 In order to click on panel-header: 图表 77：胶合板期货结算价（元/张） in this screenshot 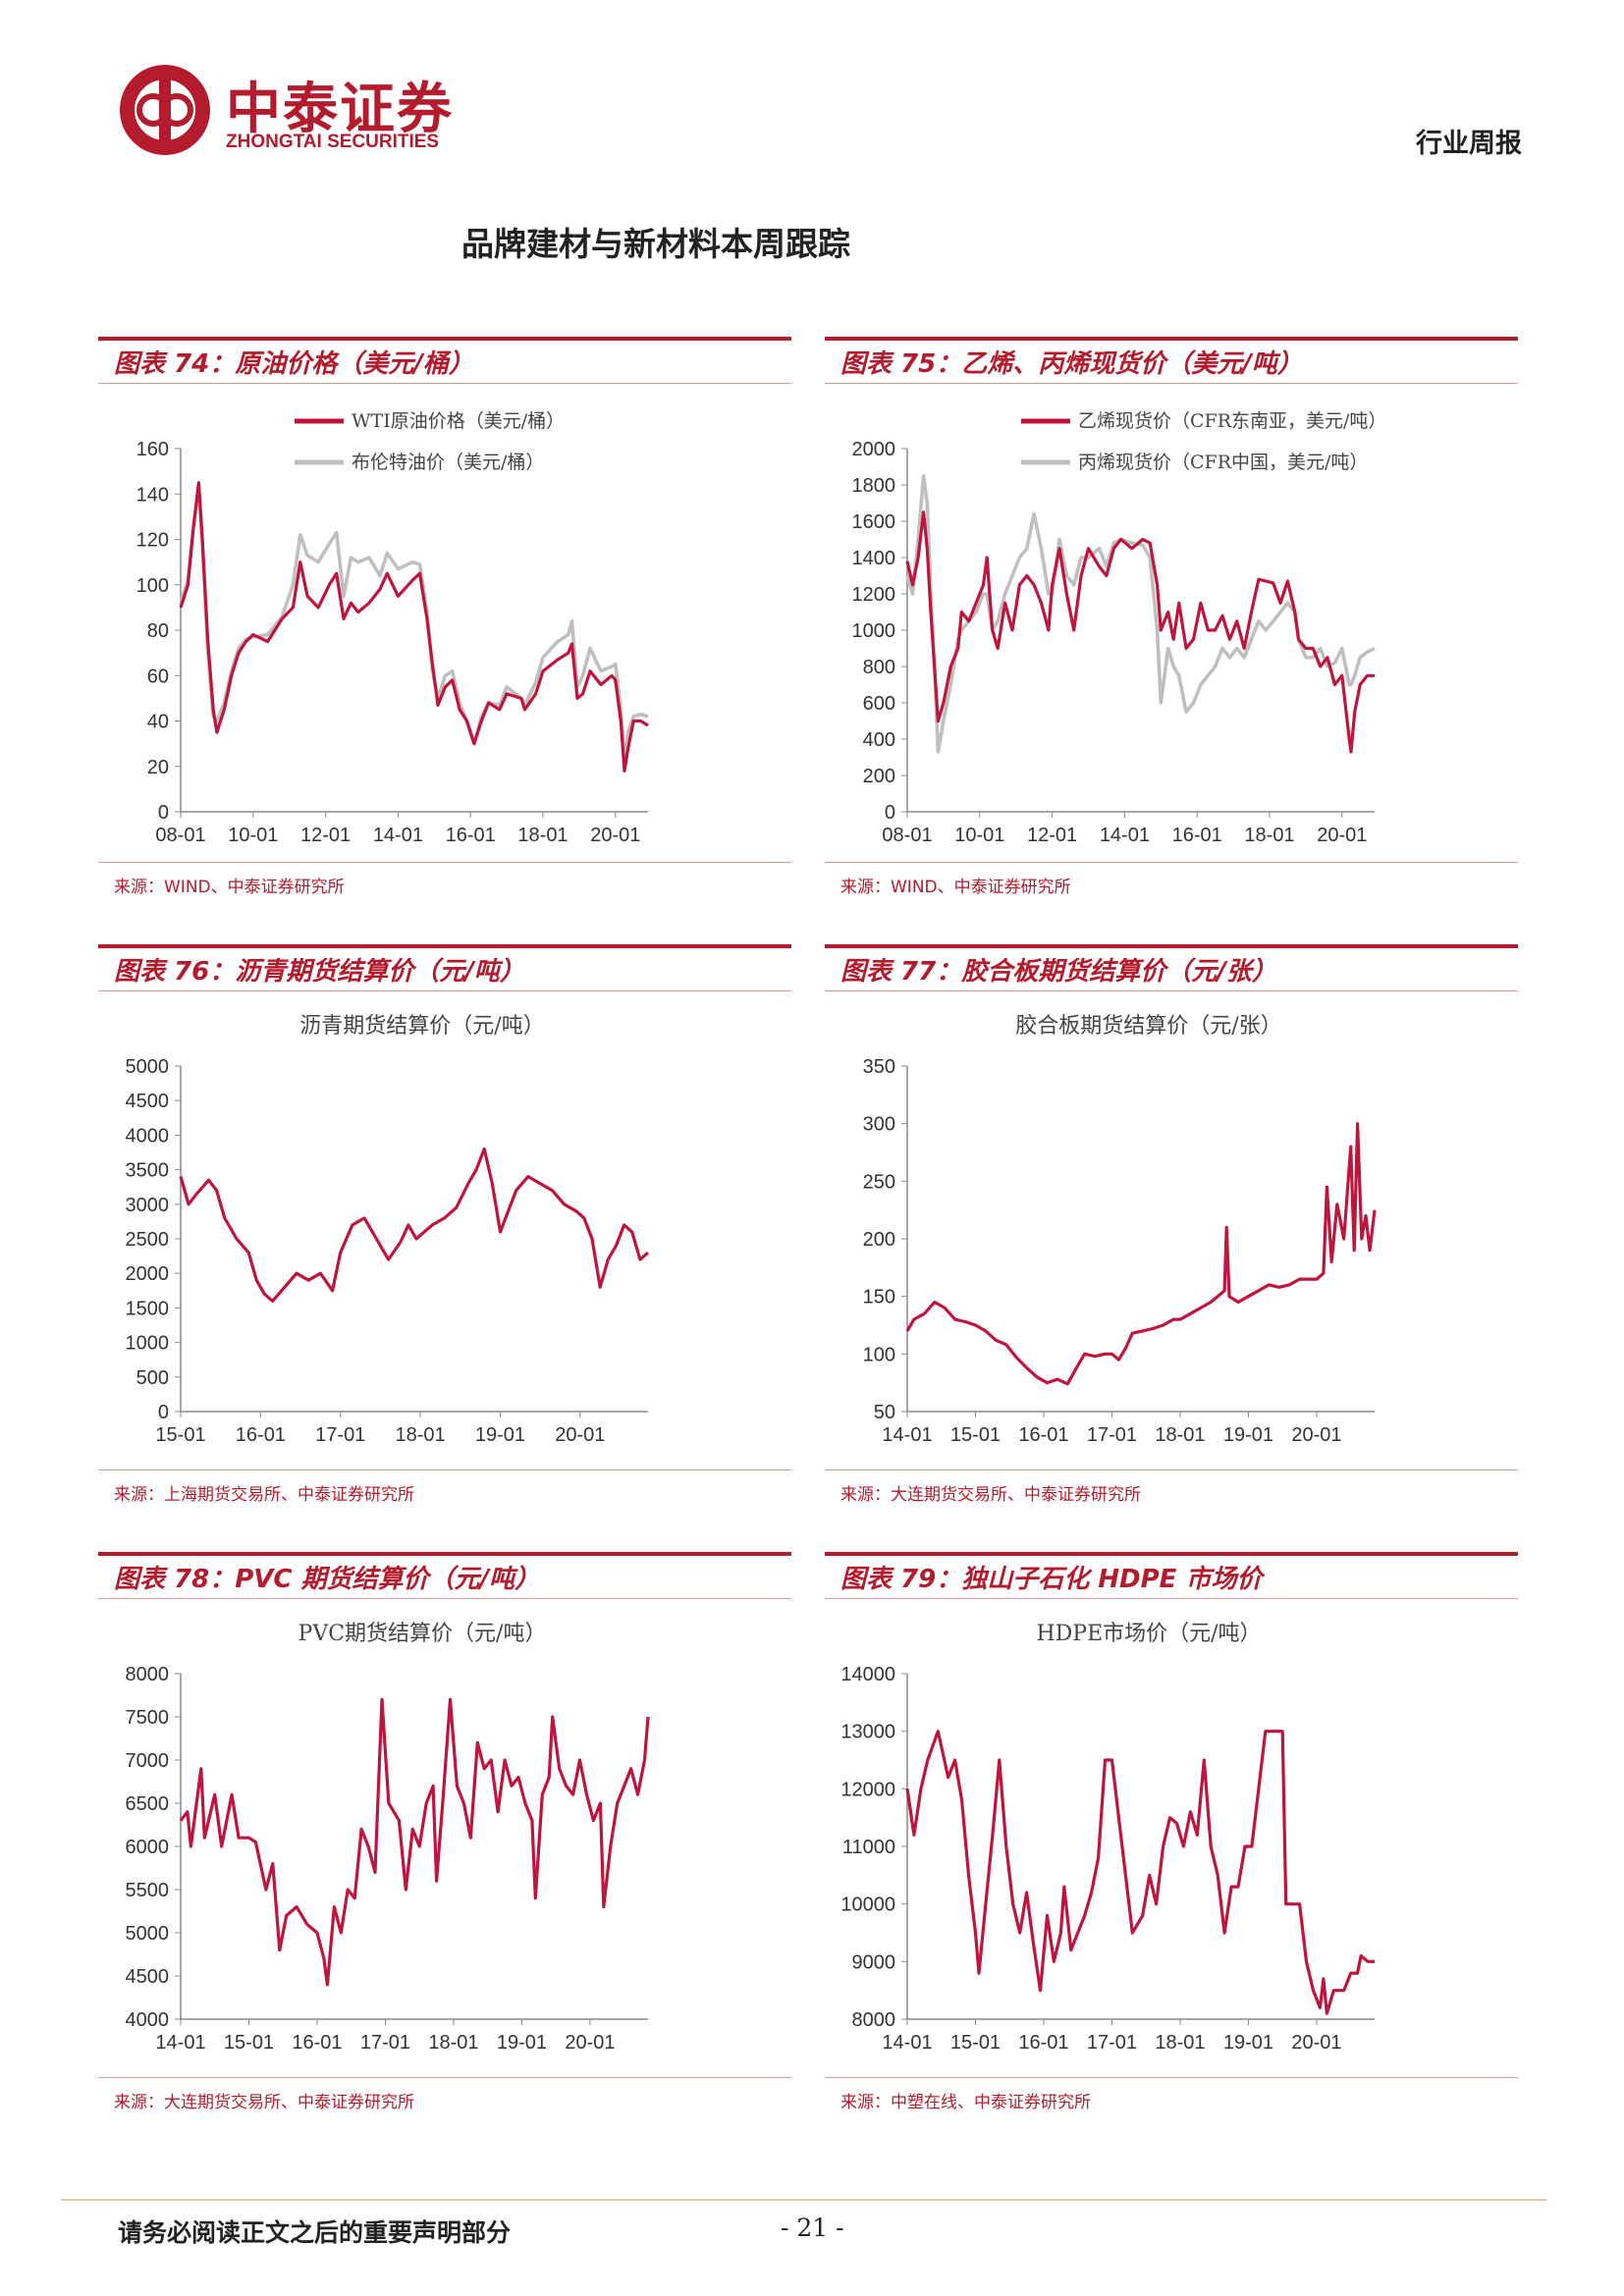, I will do `click(1171, 968)`.